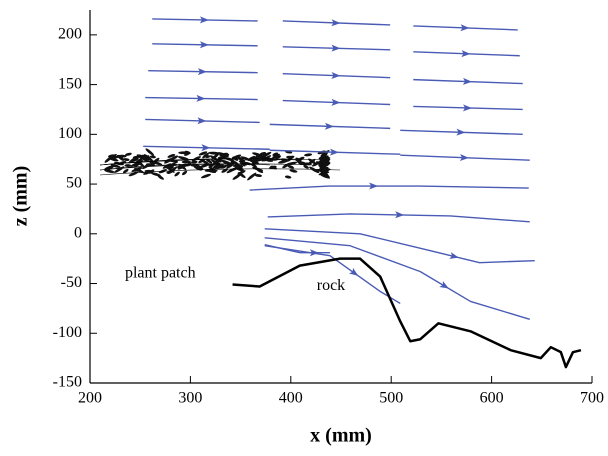  What do you see at coordinates (331, 285) in the screenshot?
I see `annotation: rock` at bounding box center [331, 285].